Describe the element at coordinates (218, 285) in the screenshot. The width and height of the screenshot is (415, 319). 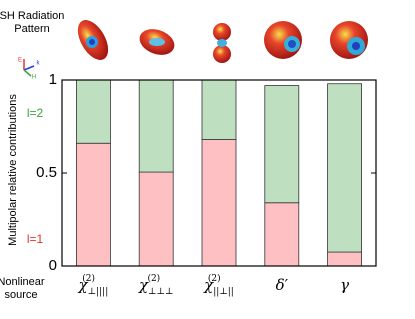
I see `x-tick-label: χ||⊥|| (2)` at that location.